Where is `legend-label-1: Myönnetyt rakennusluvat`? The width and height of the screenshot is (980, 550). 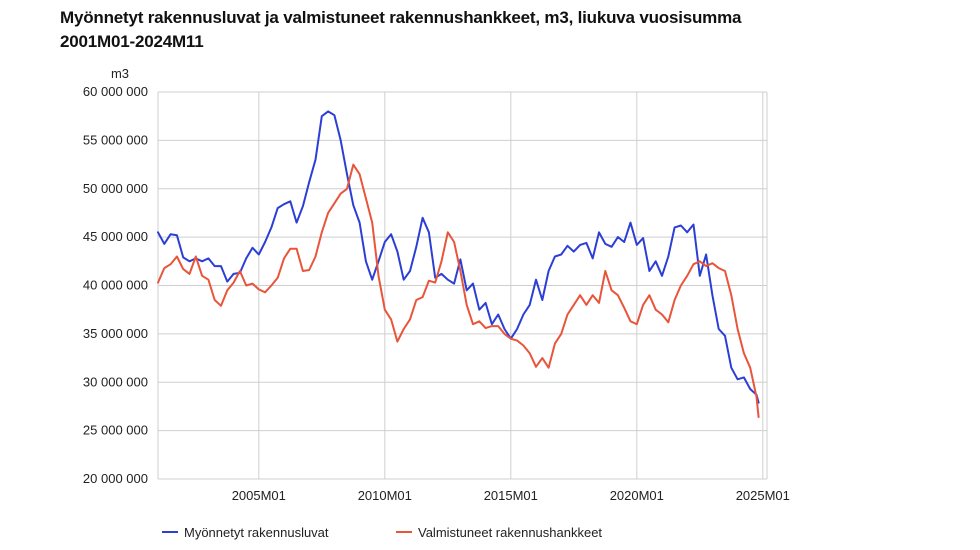 legend-label-1: Myönnetyt rakennusluvat is located at coordinates (256, 532).